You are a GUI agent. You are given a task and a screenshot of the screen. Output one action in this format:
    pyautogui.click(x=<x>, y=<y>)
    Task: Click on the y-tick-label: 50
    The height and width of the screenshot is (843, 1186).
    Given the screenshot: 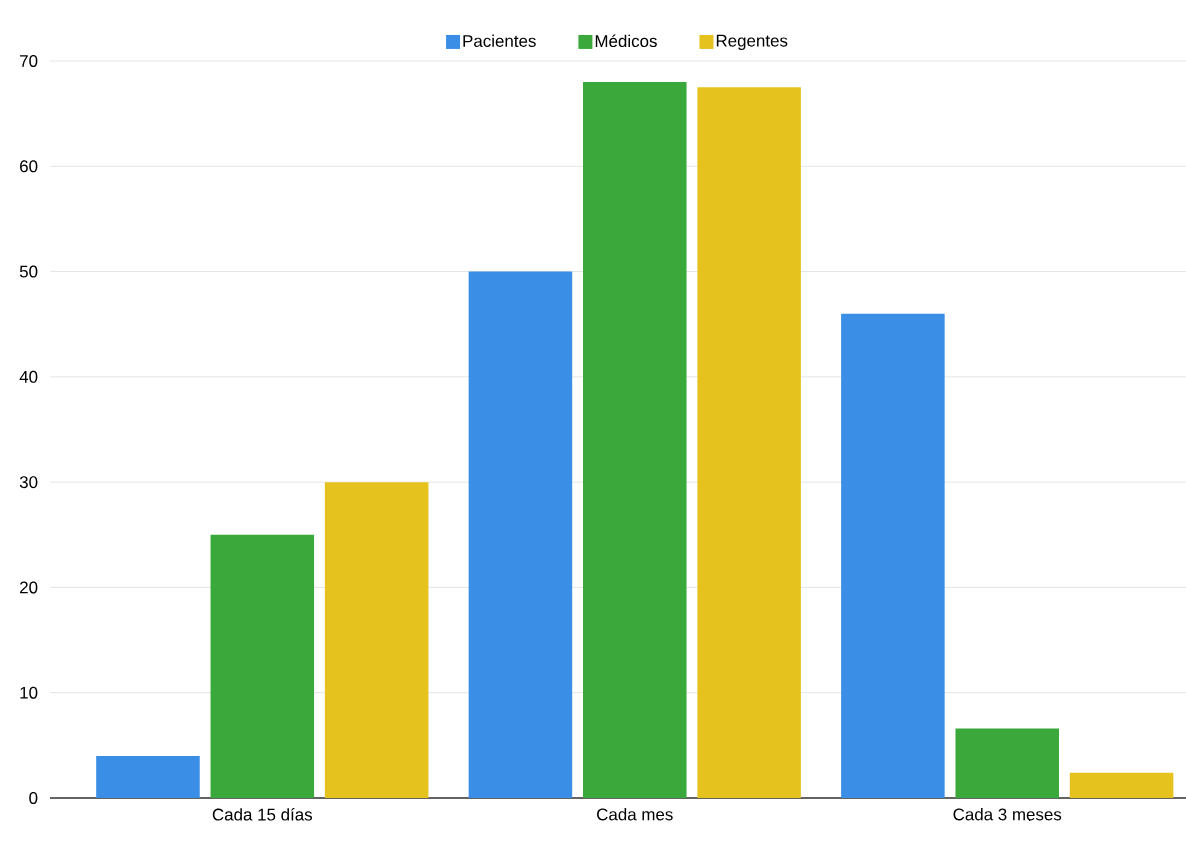 What is the action you would take?
    pyautogui.click(x=28, y=271)
    